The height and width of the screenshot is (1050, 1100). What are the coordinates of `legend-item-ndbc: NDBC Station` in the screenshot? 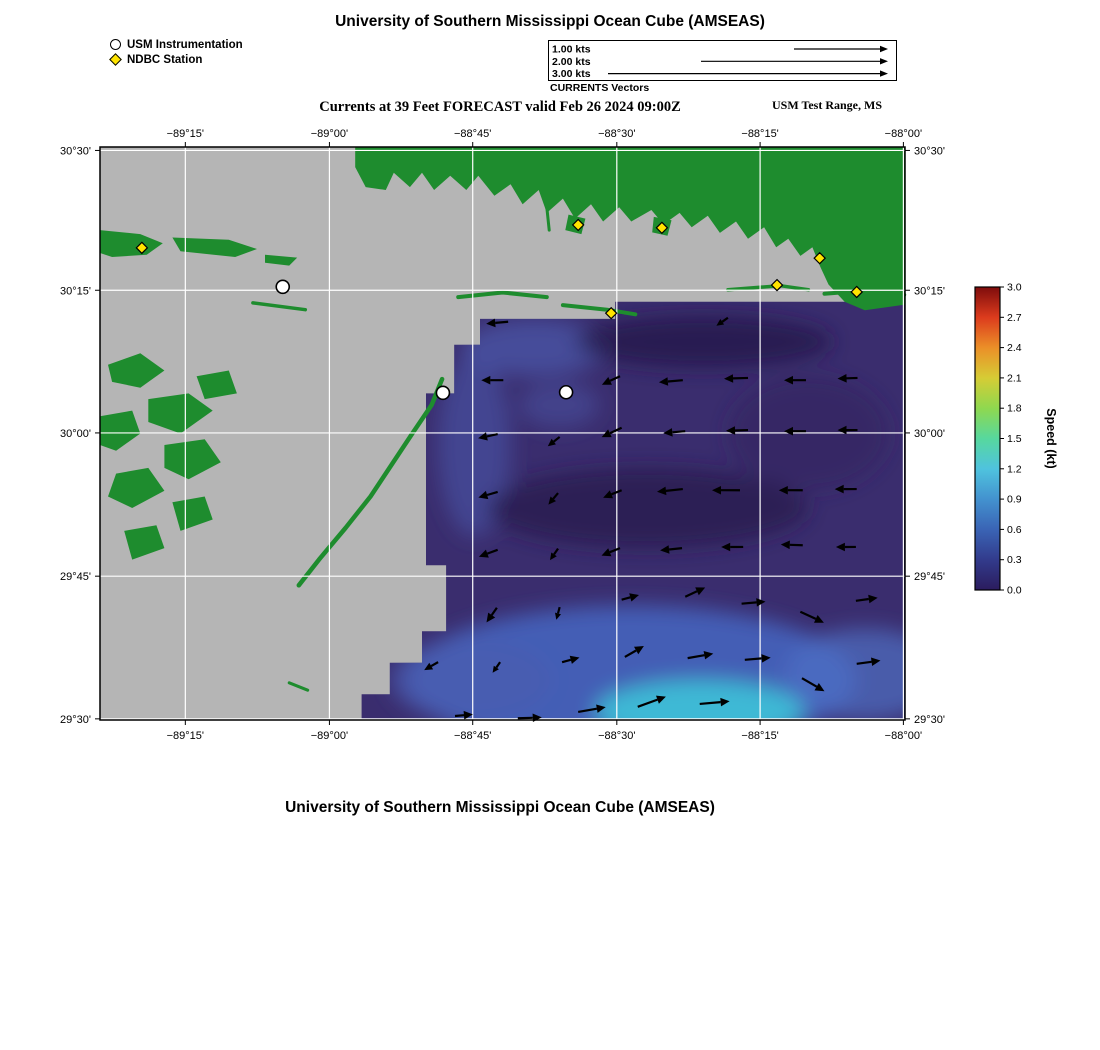 It's located at (176, 59).